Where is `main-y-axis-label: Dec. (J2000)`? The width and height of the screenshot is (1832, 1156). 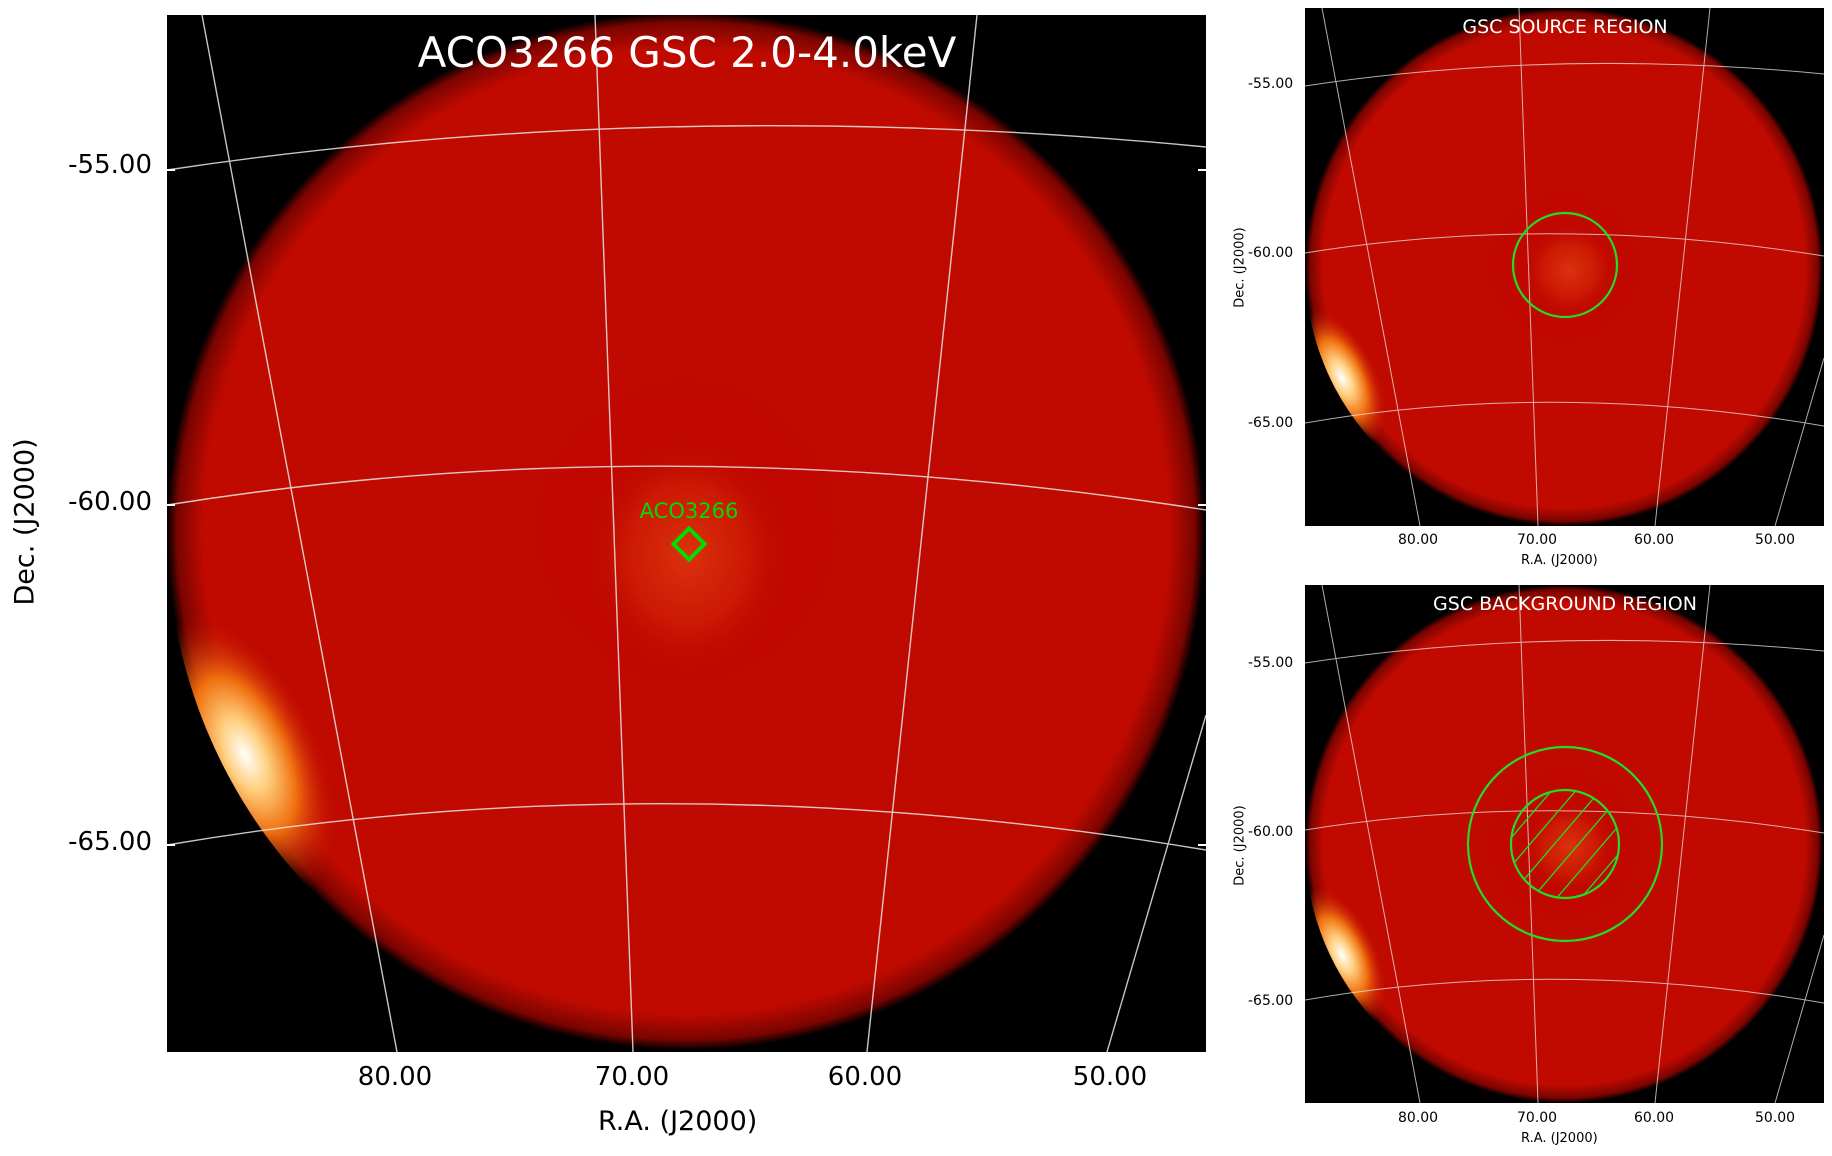 main-y-axis-label: Dec. (J2000) is located at coordinates (25, 522).